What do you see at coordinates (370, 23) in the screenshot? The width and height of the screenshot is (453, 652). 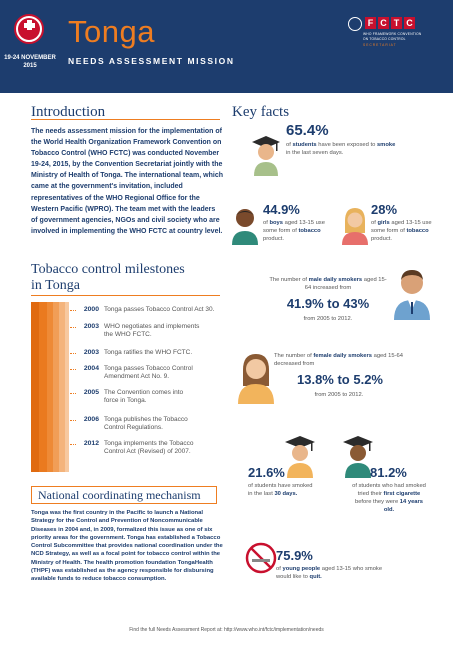 I see `fctc-letter: F` at bounding box center [370, 23].